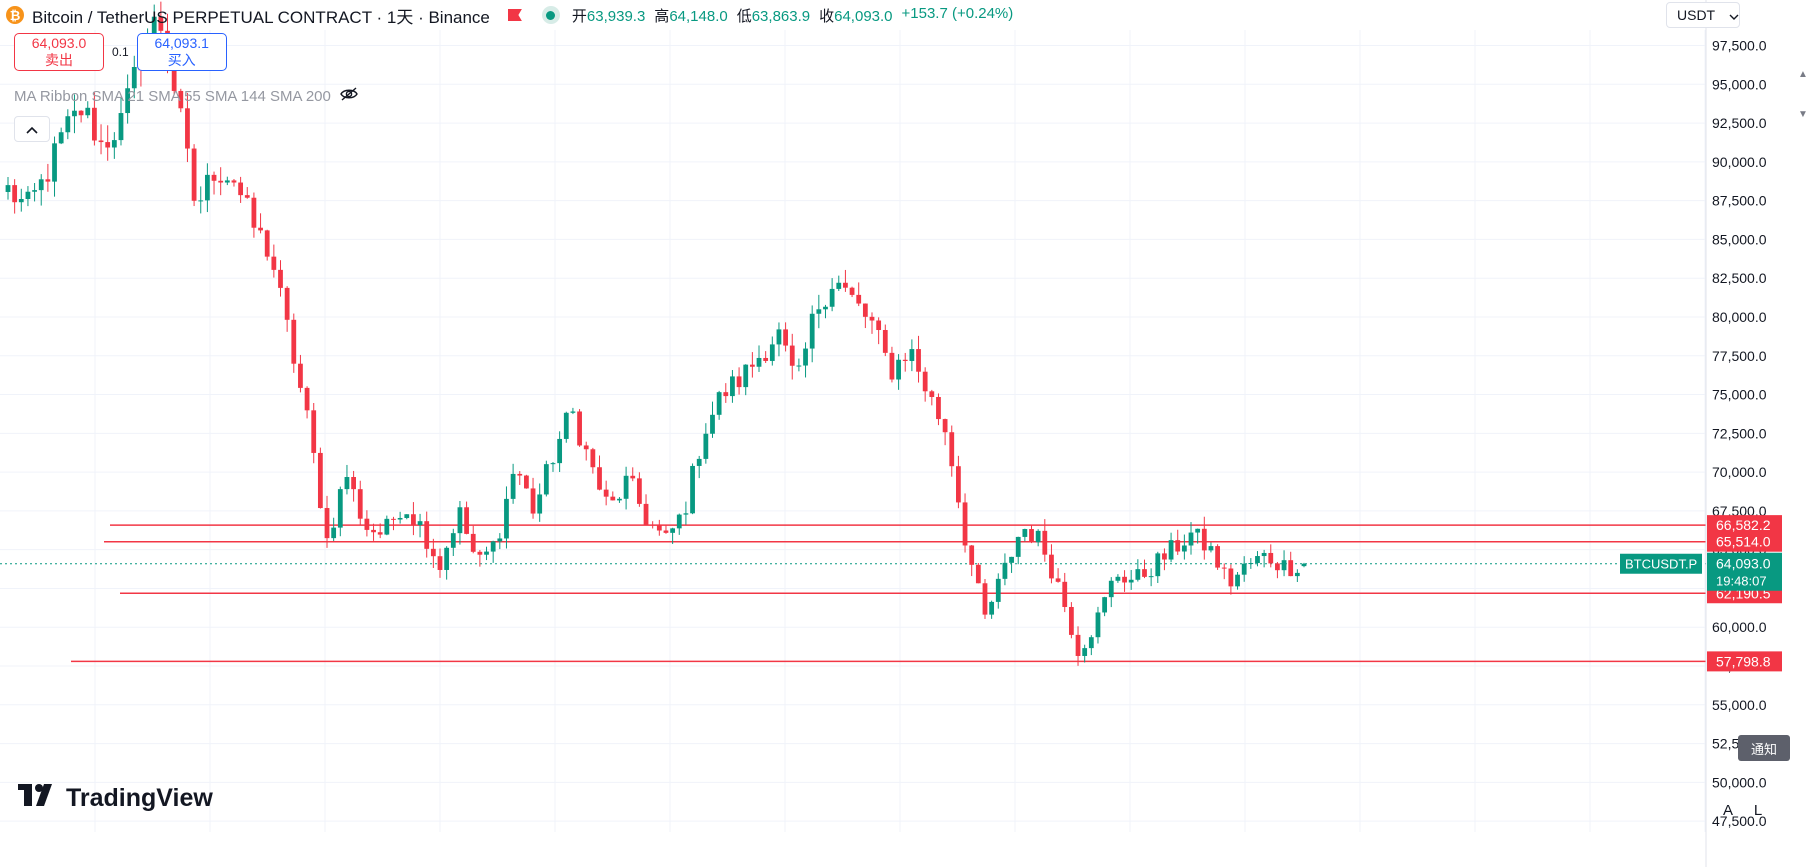 The width and height of the screenshot is (1811, 867). I want to click on price-tick-label: 87,500.0, so click(1739, 201).